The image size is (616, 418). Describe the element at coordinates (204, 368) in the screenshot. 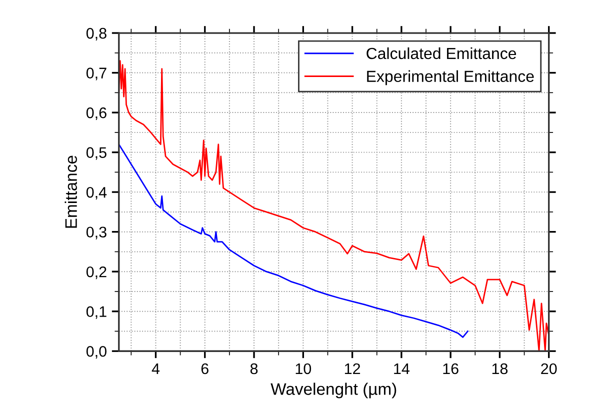

I see `x-tick-label: 6` at that location.